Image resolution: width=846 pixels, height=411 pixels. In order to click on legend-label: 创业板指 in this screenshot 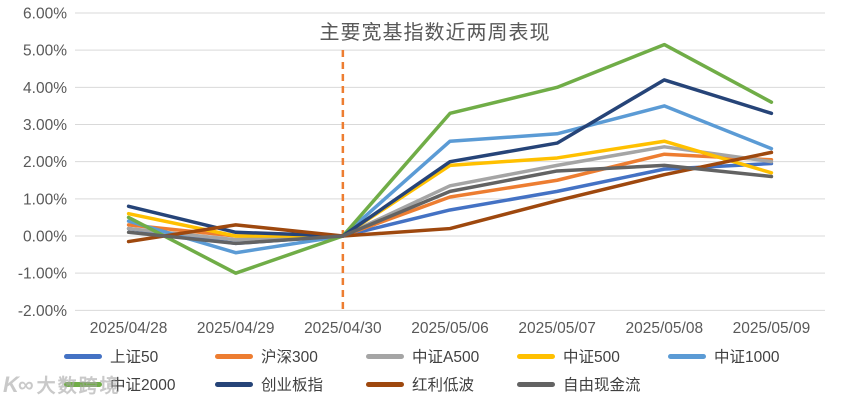, I will do `click(292, 385)`.